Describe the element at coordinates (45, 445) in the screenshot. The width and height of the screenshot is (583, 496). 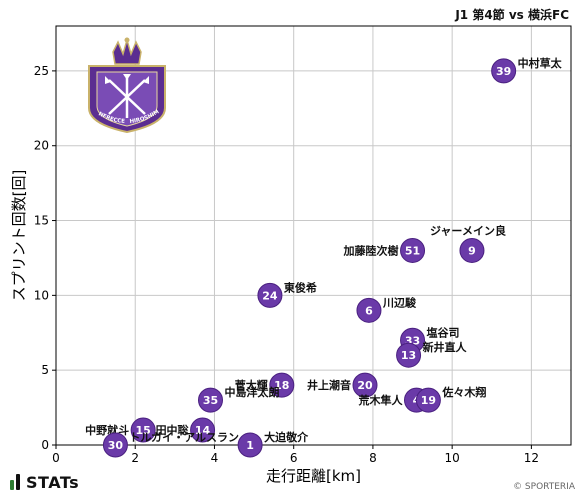
I see `y-tick-label: 0` at that location.